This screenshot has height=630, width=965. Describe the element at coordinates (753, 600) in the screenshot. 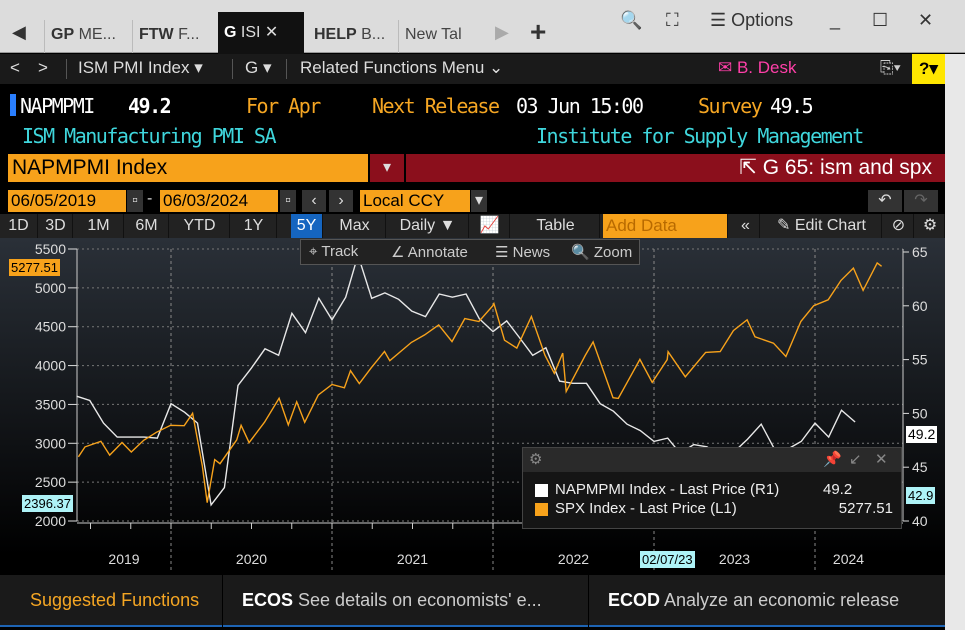

I see `ecod-link: ECOD Analyze an economic release` at that location.